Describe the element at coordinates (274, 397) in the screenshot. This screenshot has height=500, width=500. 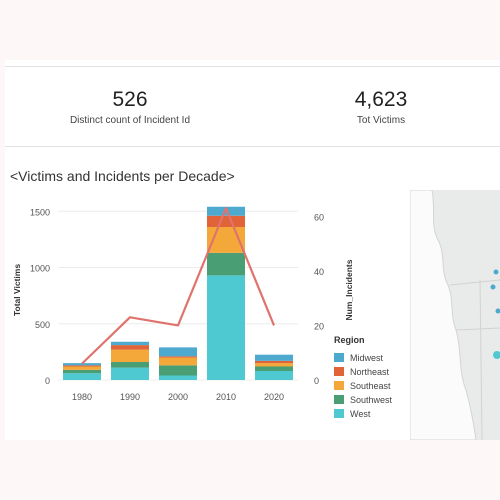
I see `x-tick-label: 2020` at that location.